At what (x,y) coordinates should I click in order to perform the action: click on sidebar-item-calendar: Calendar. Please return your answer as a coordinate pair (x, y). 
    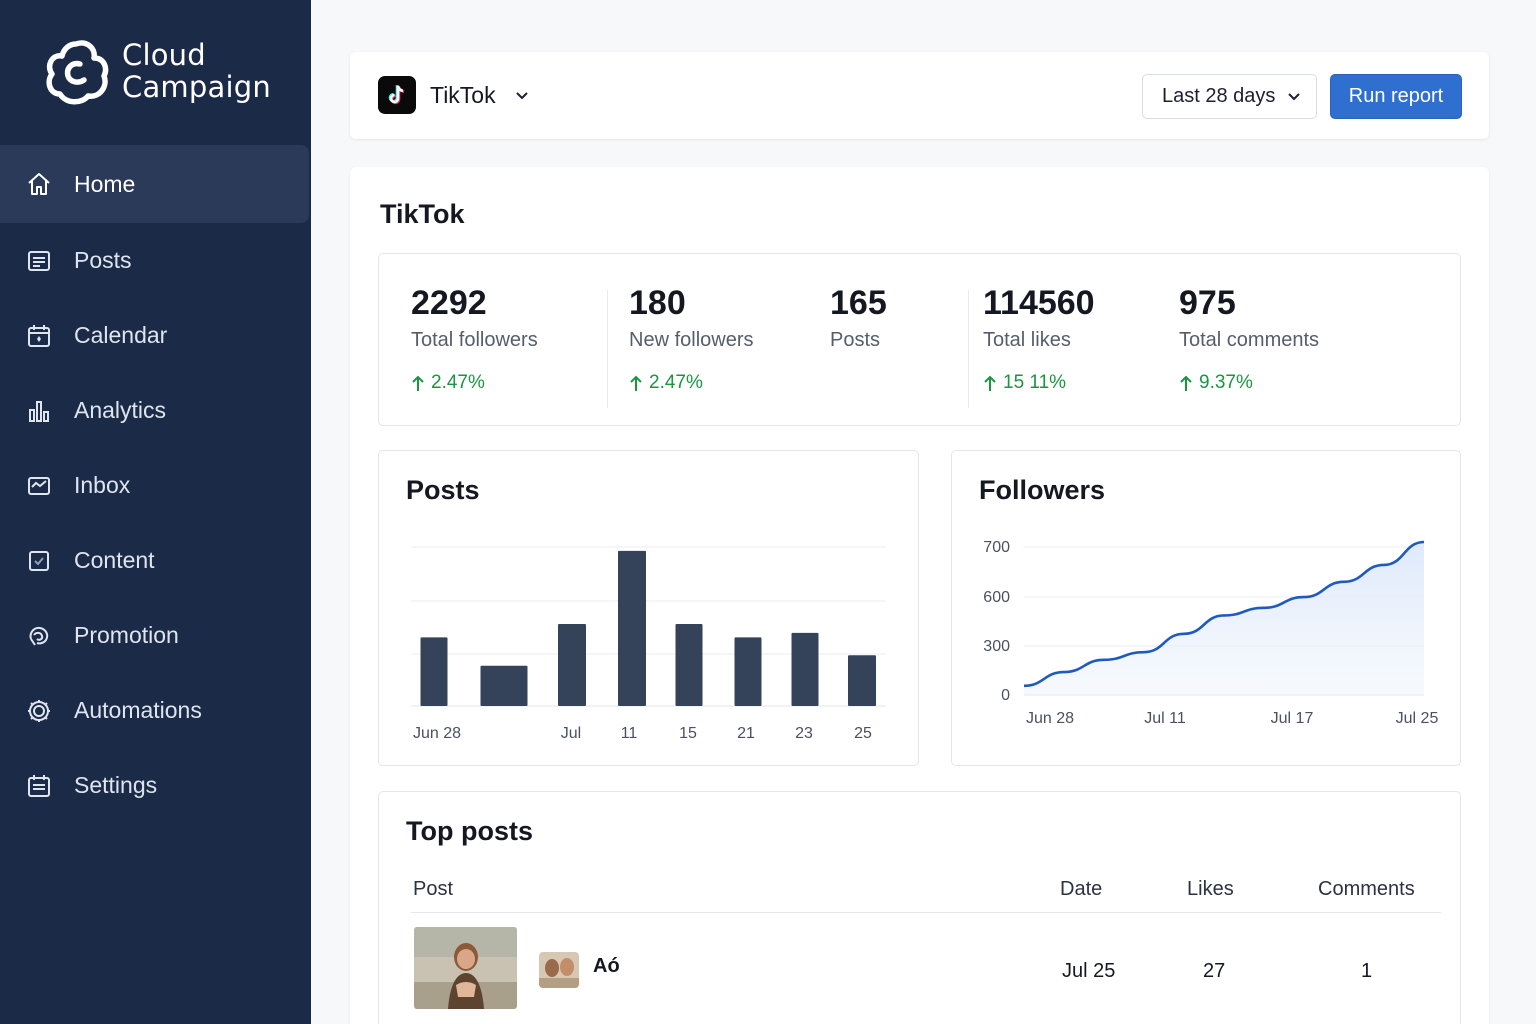
    Looking at the image, I should click on (155, 335).